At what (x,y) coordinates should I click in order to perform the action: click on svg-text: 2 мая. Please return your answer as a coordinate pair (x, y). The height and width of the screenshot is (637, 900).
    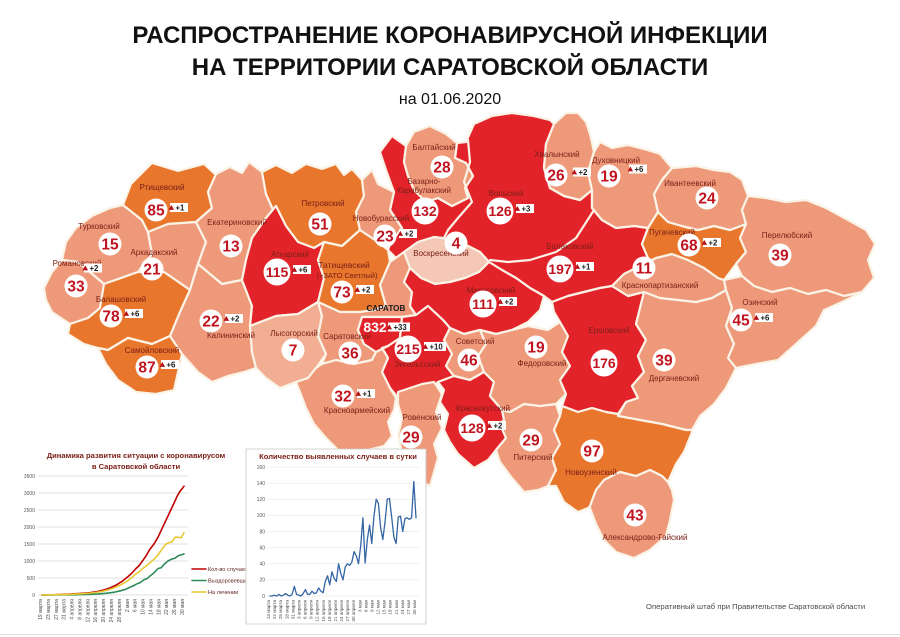
    Looking at the image, I should click on (128, 605).